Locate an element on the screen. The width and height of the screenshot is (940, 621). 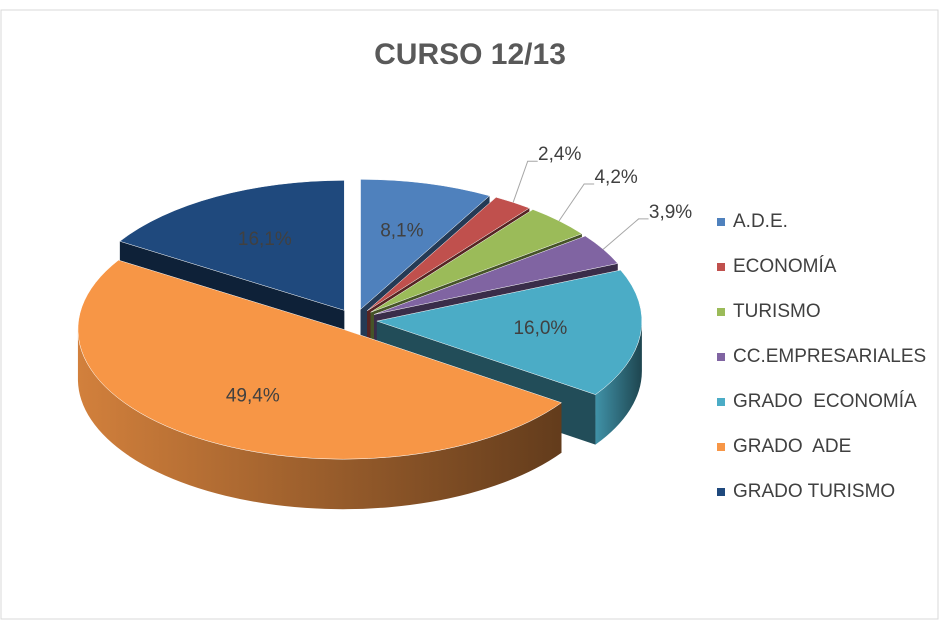
data-label: 16,1% is located at coordinates (265, 239).